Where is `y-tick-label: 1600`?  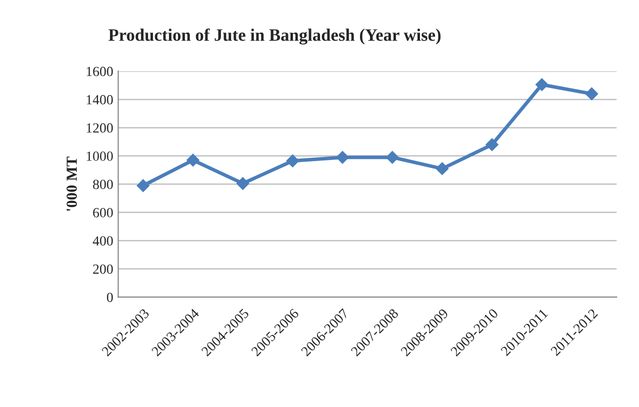 y-tick-label: 1600 is located at coordinates (99, 71).